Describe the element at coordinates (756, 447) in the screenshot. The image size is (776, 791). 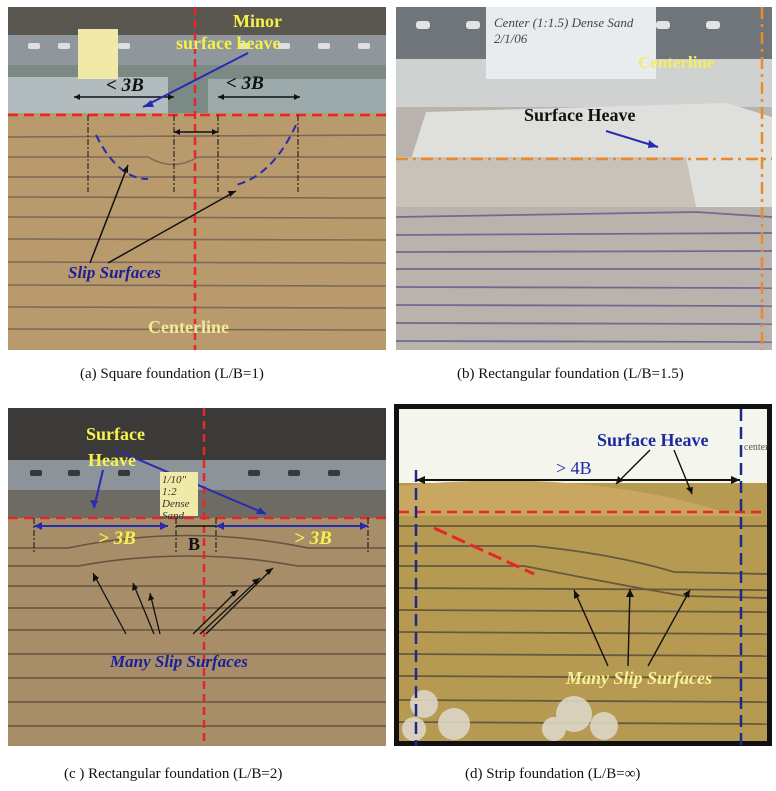
I see `label-center-d: center` at that location.